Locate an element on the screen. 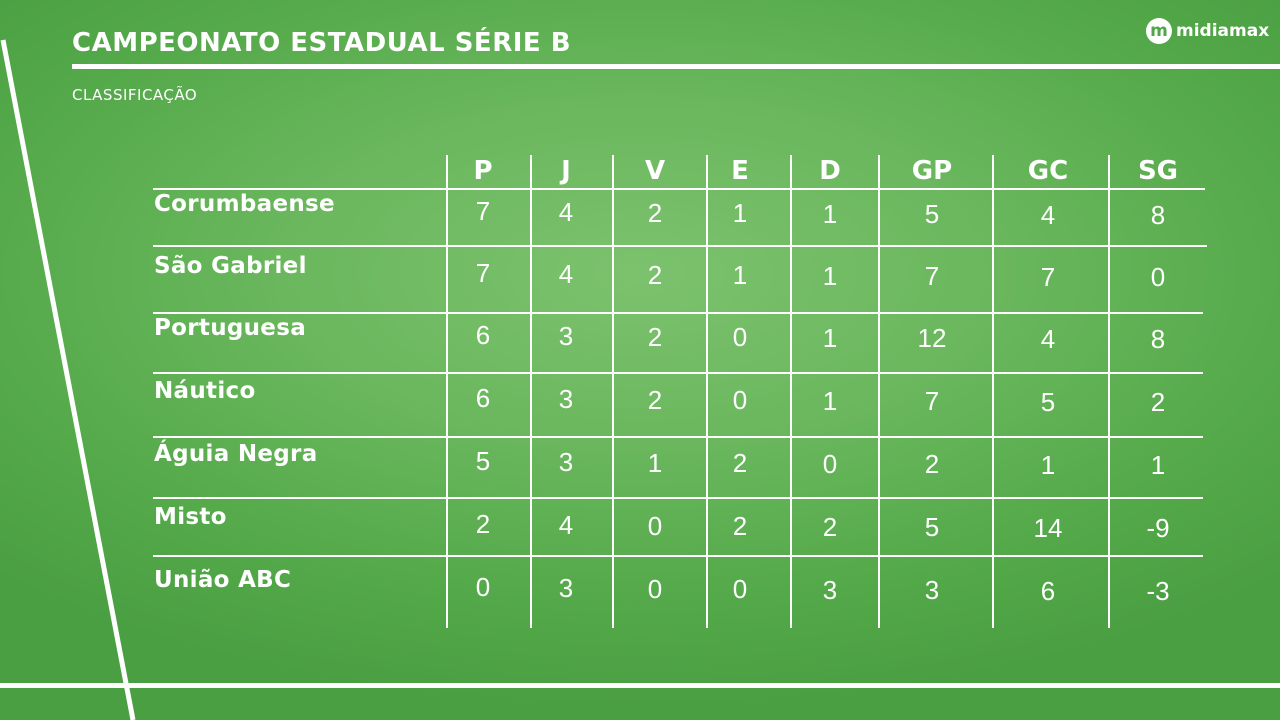 The image size is (1280, 720). stat-cell-p: 0 is located at coordinates (483, 587).